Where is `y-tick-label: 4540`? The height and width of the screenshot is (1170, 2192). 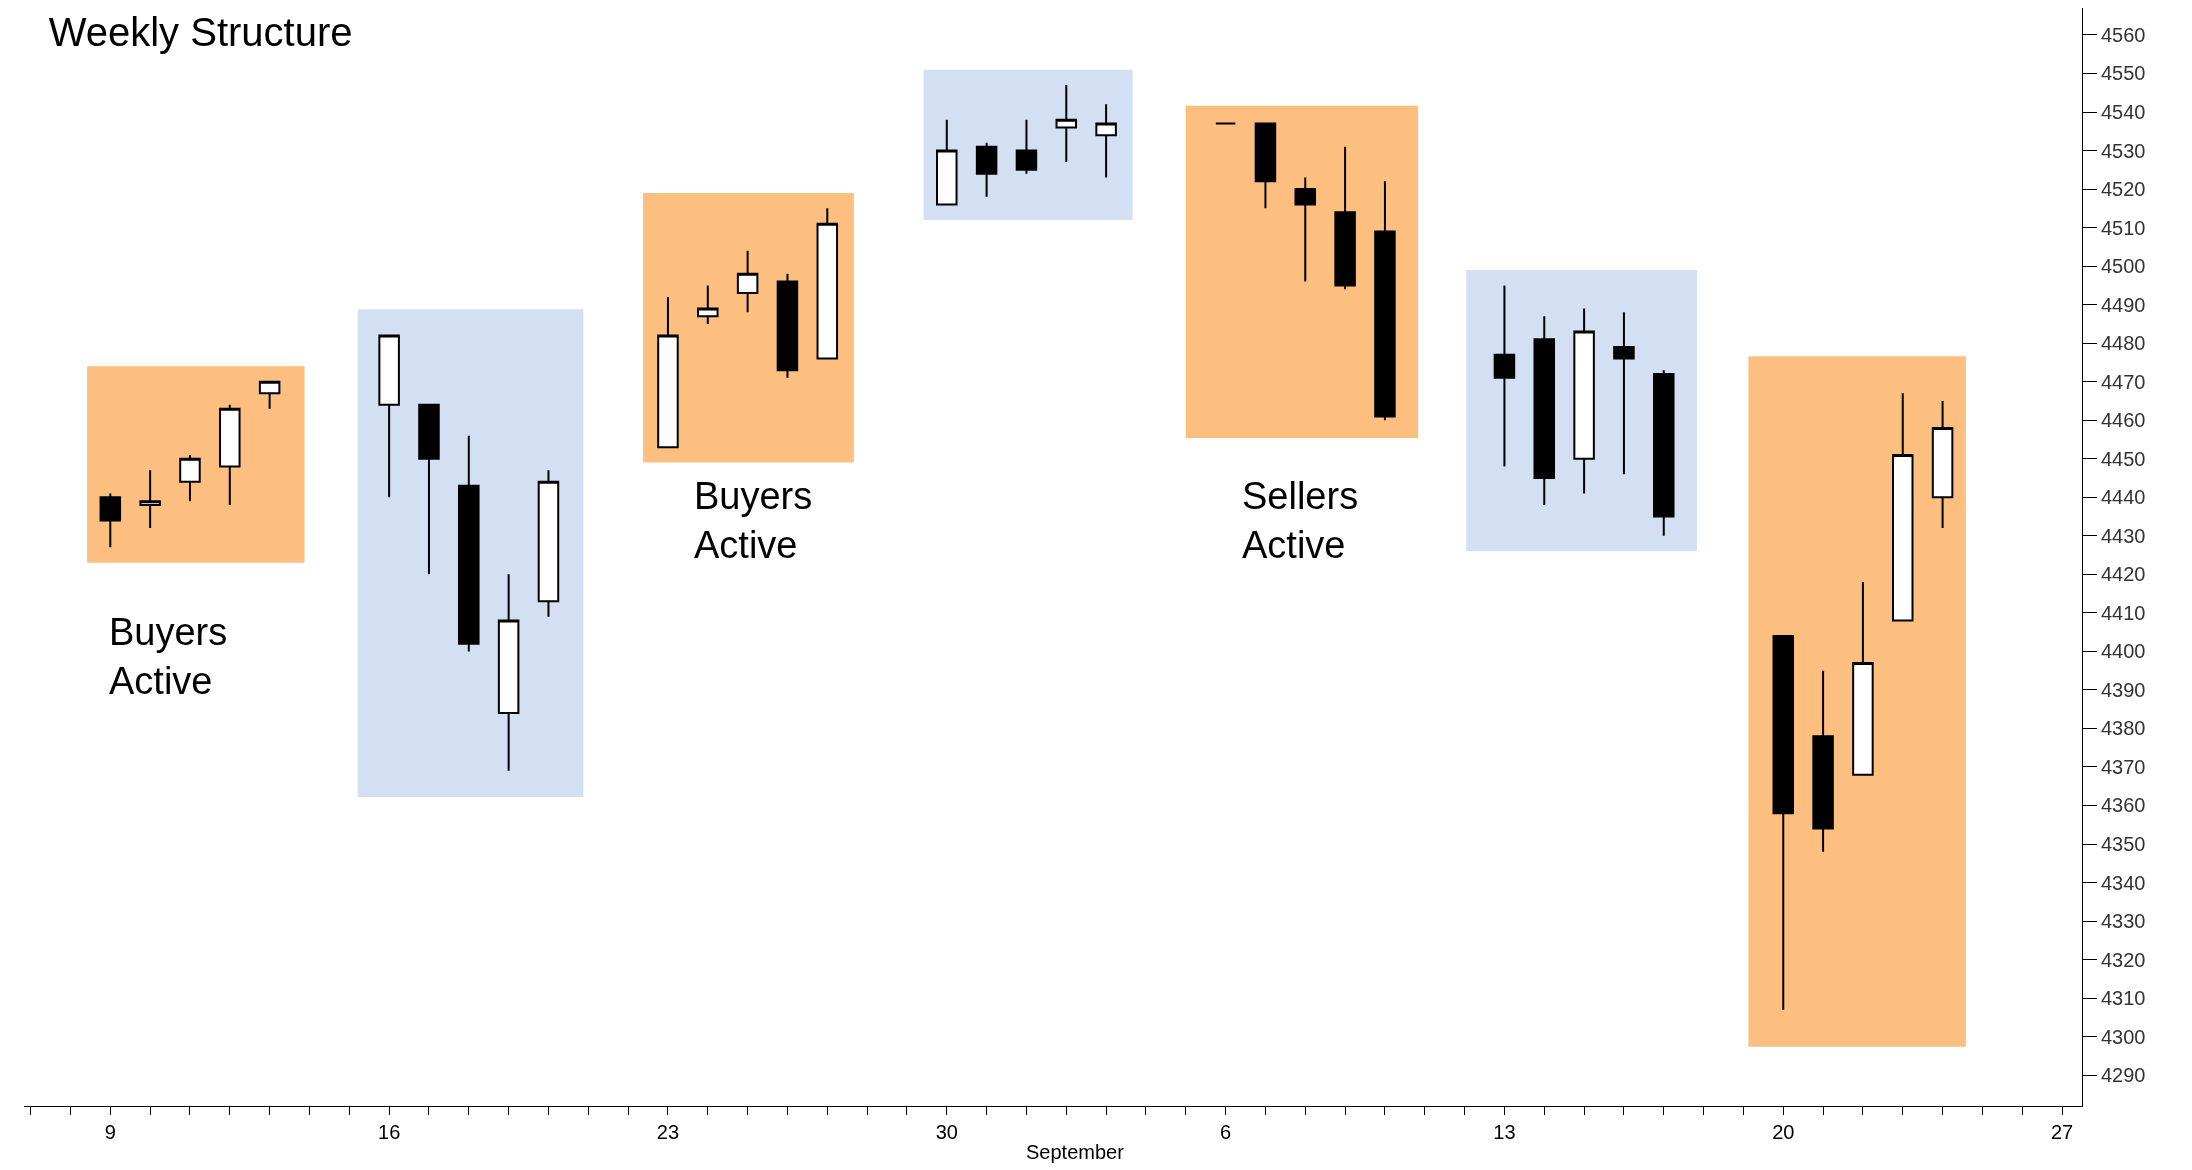
y-tick-label: 4540 is located at coordinates (2123, 112).